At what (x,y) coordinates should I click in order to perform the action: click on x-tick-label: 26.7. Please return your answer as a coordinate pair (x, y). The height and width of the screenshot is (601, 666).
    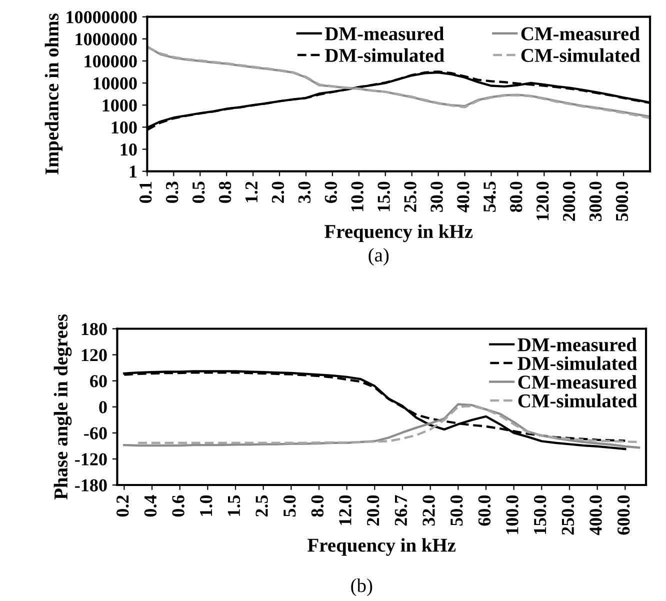
    Looking at the image, I should click on (401, 510).